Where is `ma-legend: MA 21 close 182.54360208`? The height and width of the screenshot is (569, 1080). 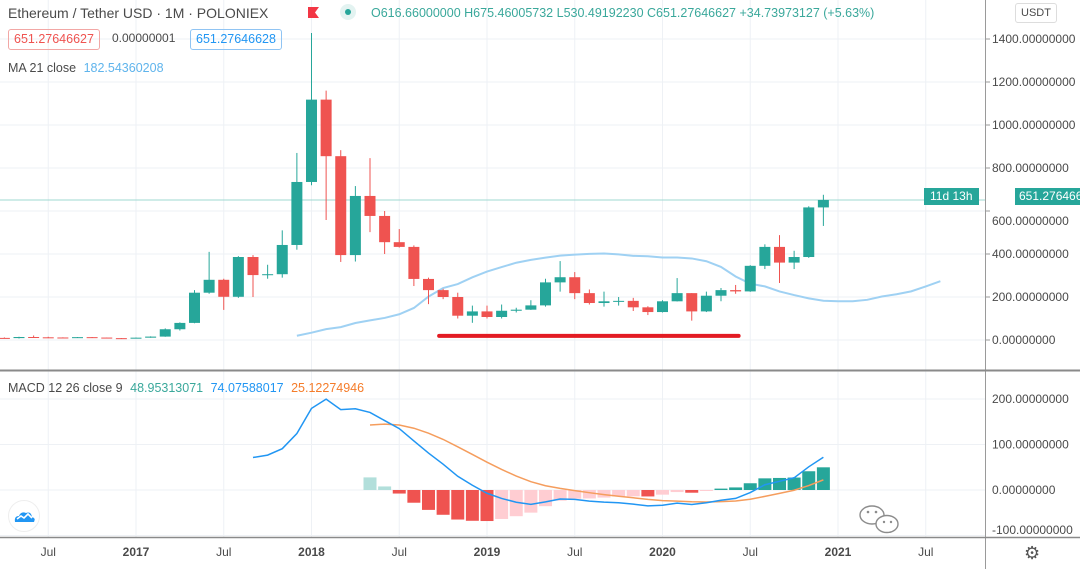
ma-legend: MA 21 close 182.54360208 is located at coordinates (86, 68).